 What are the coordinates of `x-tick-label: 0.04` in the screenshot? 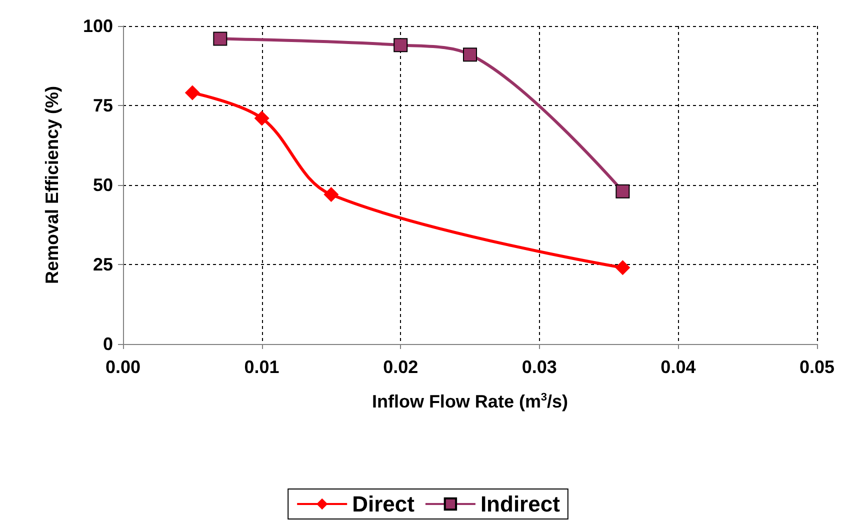 It's located at (678, 367).